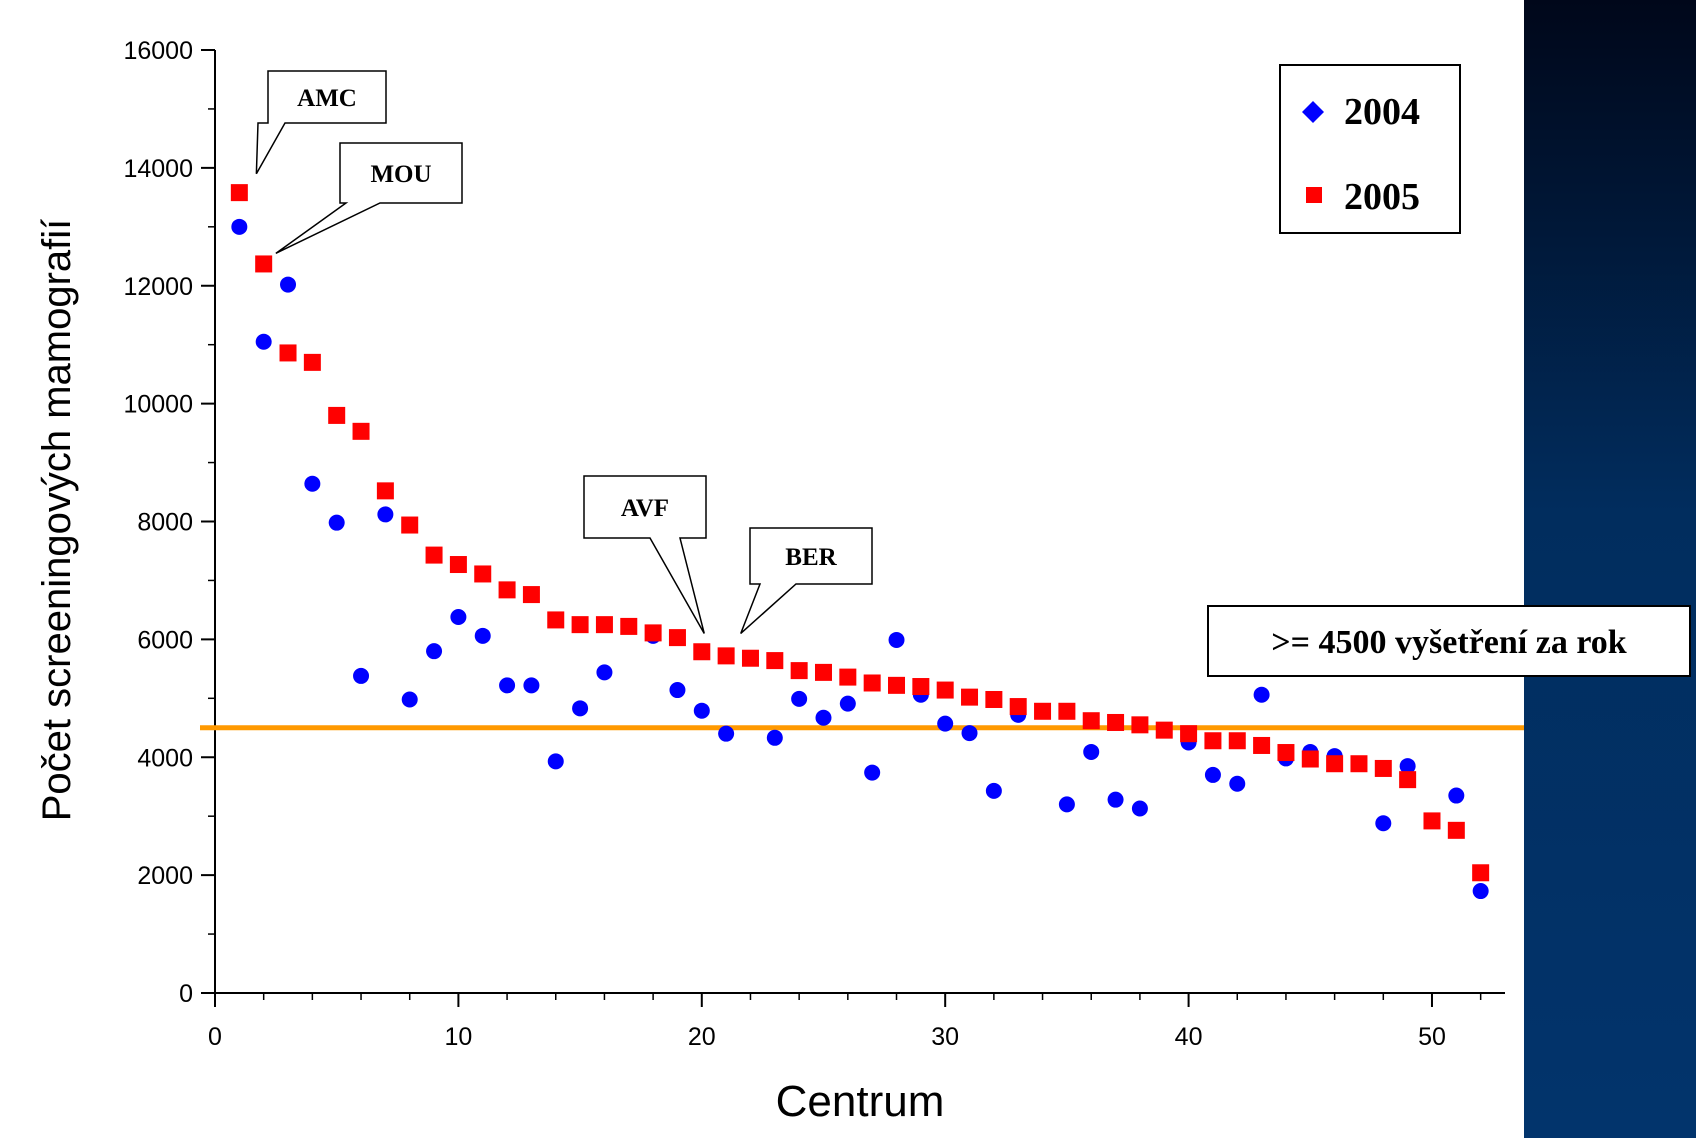  Describe the element at coordinates (1432, 1037) in the screenshot. I see `x-tick-label: 50` at that location.